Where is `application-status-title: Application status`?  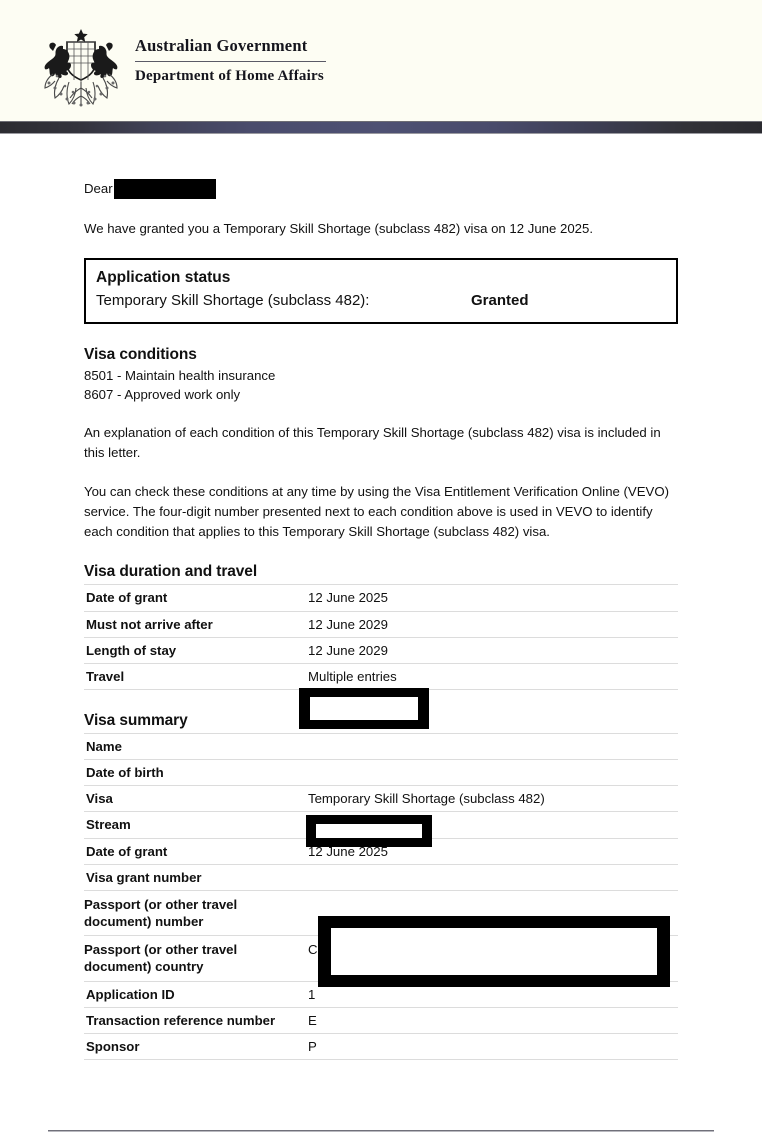
application-status-title: Application status is located at coordinates (163, 278).